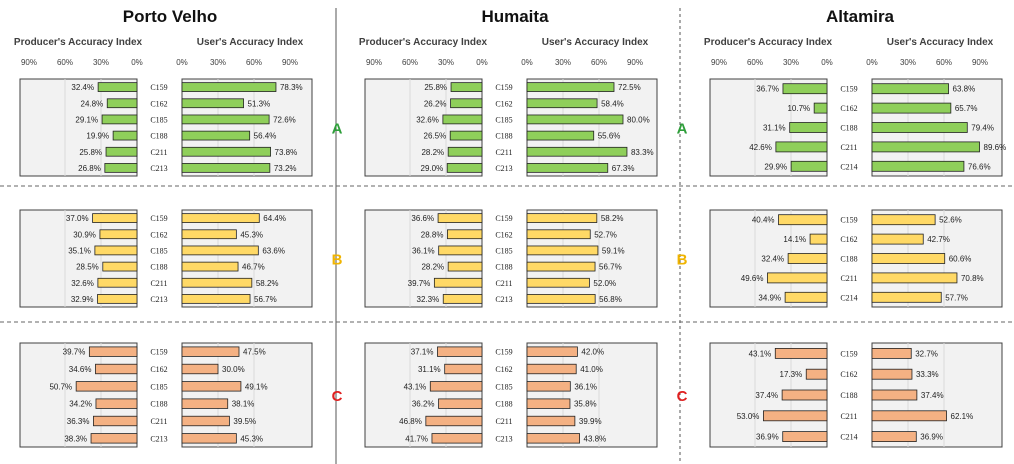 The width and height of the screenshot is (1014, 464). I want to click on producer-tick-label: 30%, so click(791, 62).